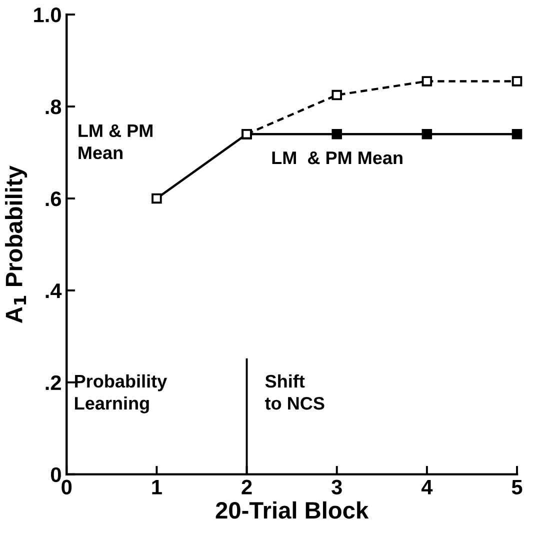  What do you see at coordinates (247, 487) in the screenshot?
I see `x-tick-label: 2` at bounding box center [247, 487].